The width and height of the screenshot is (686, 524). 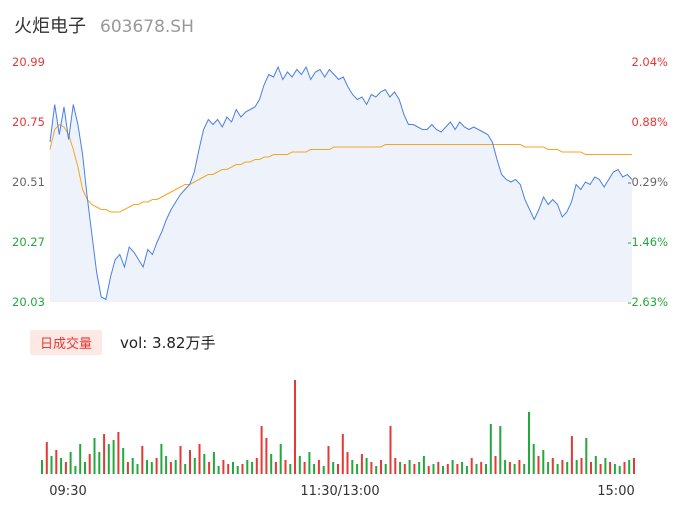 What do you see at coordinates (66, 342) in the screenshot?
I see `volume-tab: 日成交量` at bounding box center [66, 342].